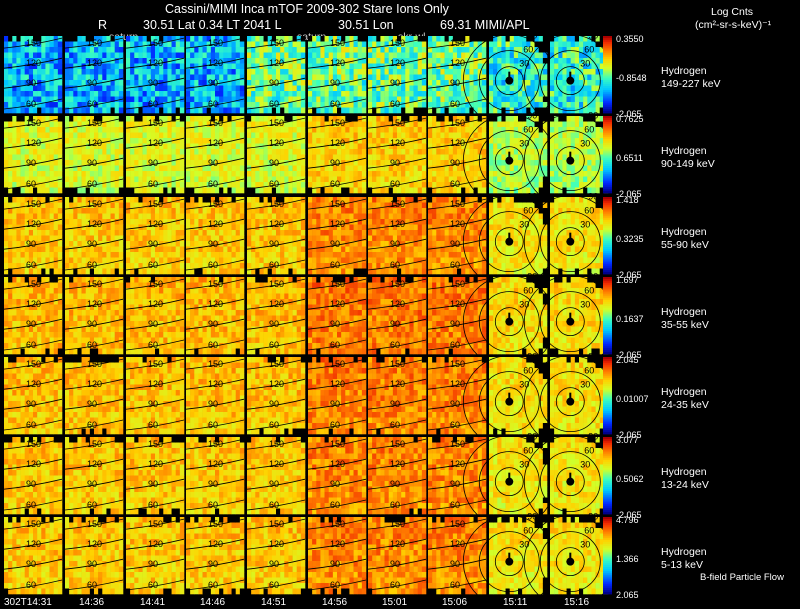 This screenshot has height=609, width=800. I want to click on contour-label: 60, so click(31, 265).